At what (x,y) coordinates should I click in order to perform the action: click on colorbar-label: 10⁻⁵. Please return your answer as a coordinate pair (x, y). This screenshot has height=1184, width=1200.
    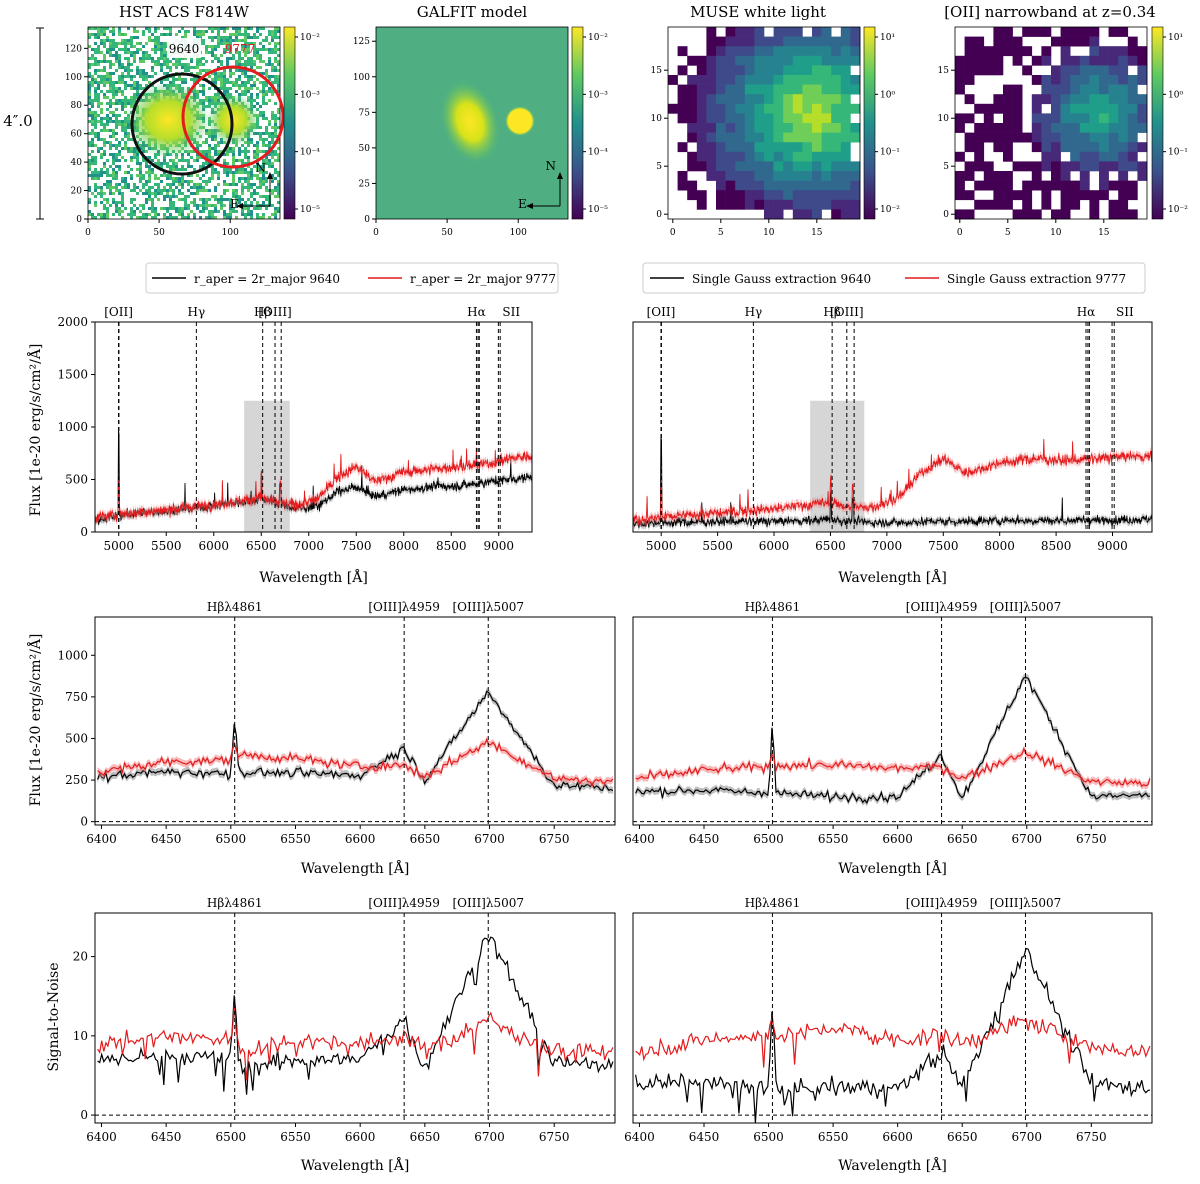
    Looking at the image, I should click on (310, 210).